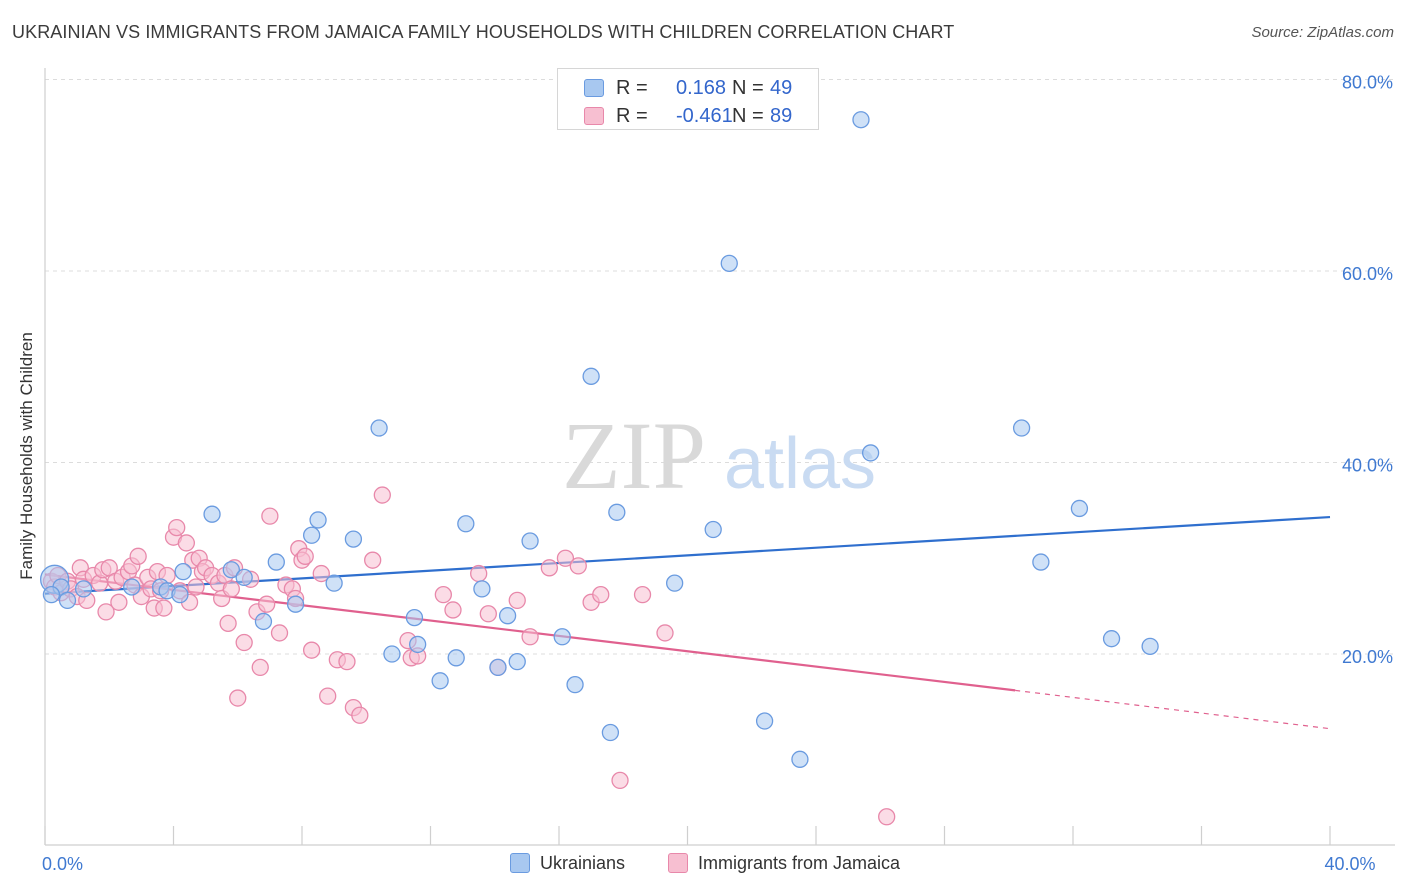 The image size is (1406, 892). Describe the element at coordinates (748, 88) in the screenshot. I see `legend-n-label: N =` at that location.